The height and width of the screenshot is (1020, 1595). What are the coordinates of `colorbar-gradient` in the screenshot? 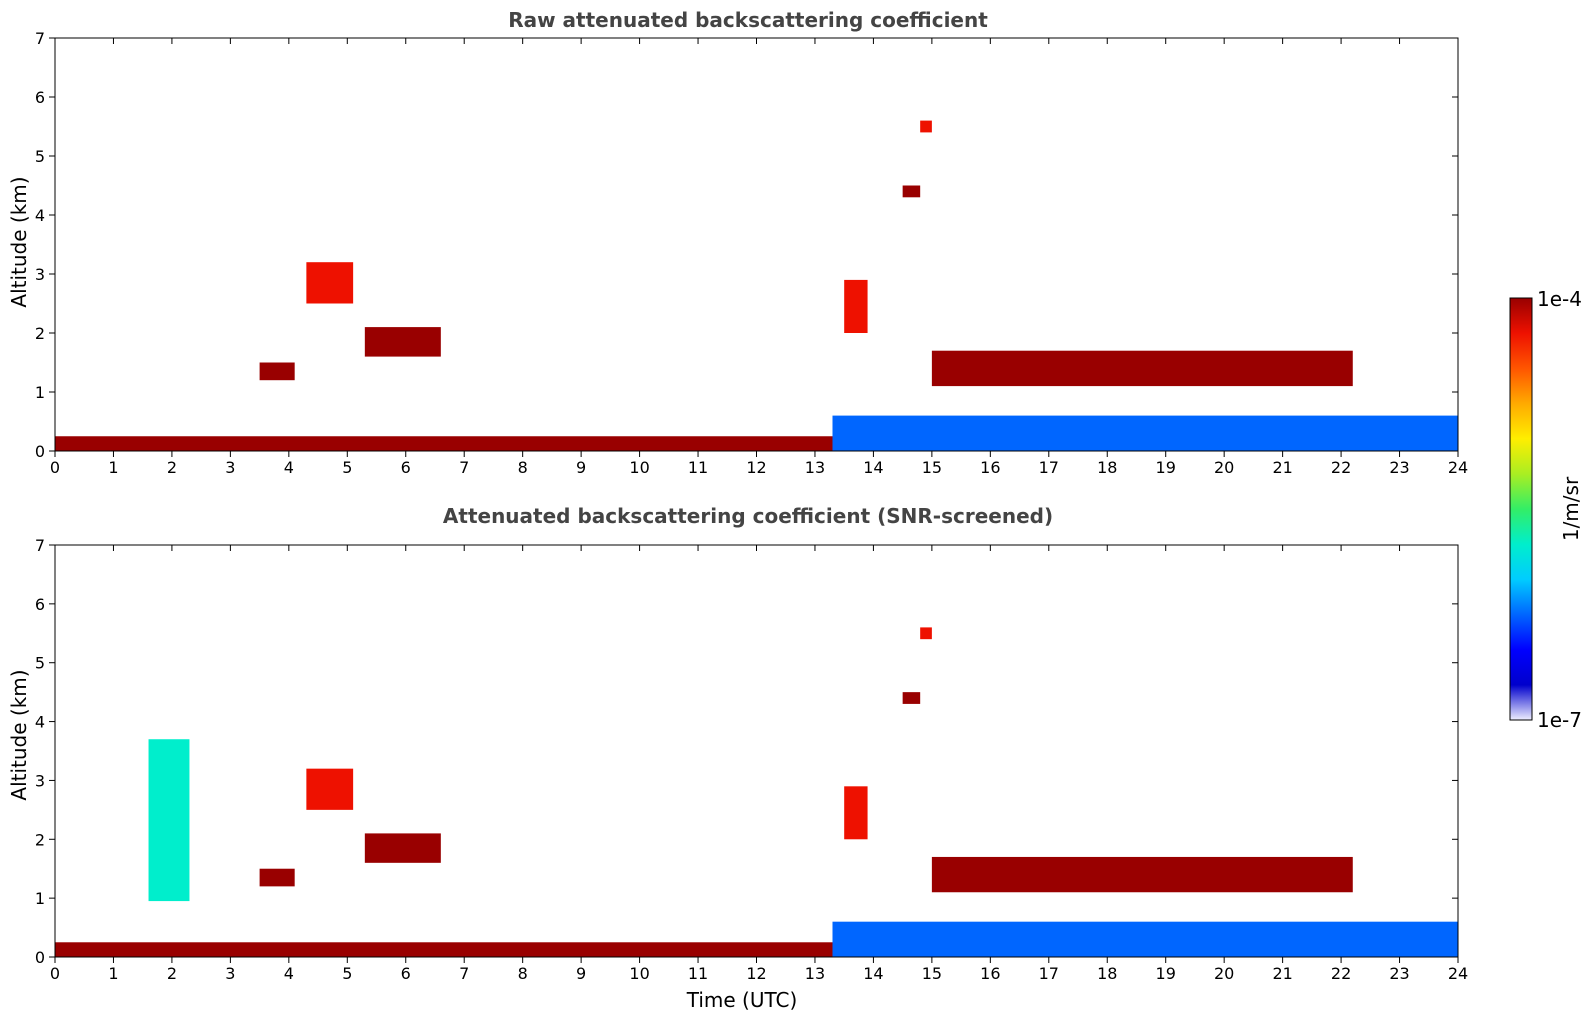 It's located at (1521, 509).